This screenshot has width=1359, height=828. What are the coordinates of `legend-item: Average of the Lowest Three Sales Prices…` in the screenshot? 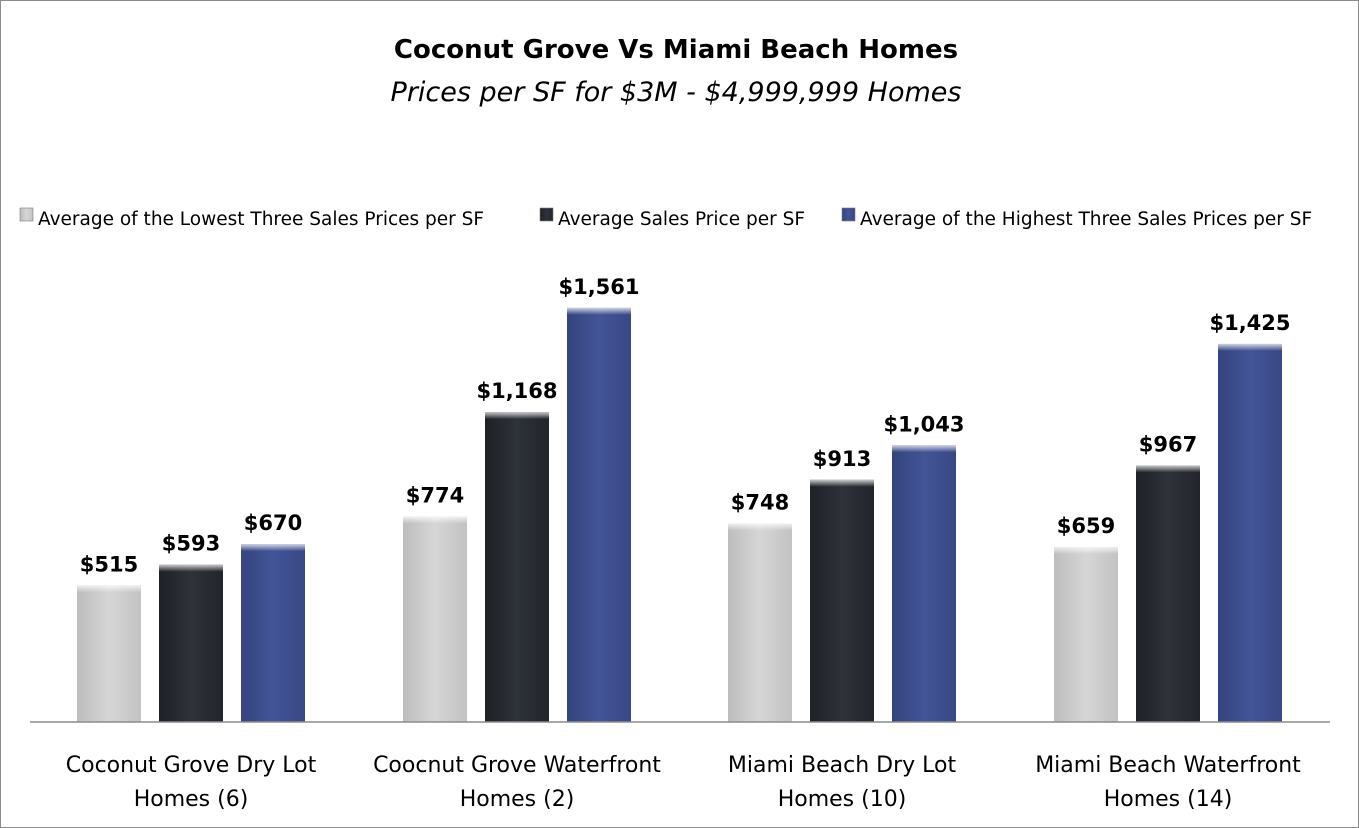 It's located at (251, 218).